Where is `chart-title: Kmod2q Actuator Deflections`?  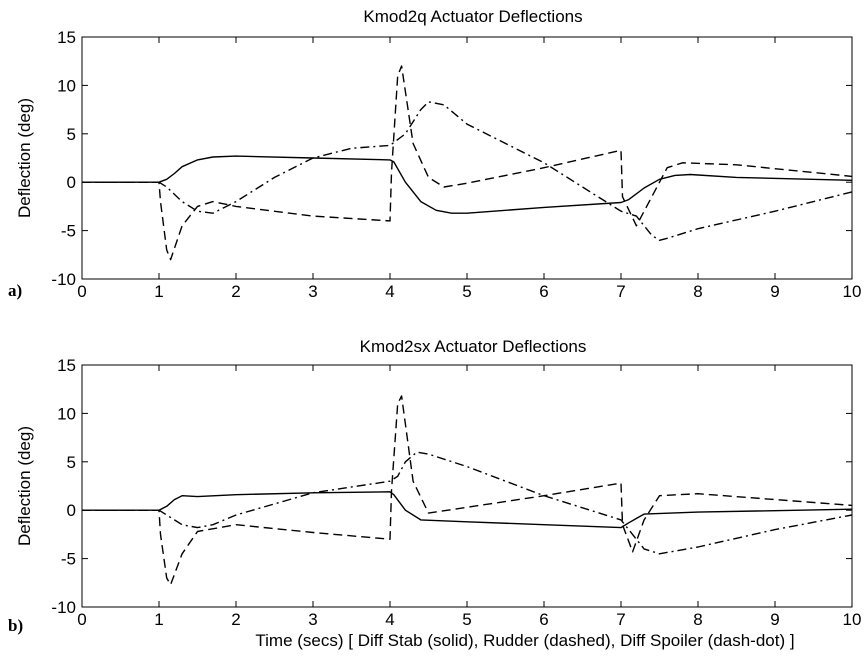 chart-title: Kmod2q Actuator Deflections is located at coordinates (472, 16).